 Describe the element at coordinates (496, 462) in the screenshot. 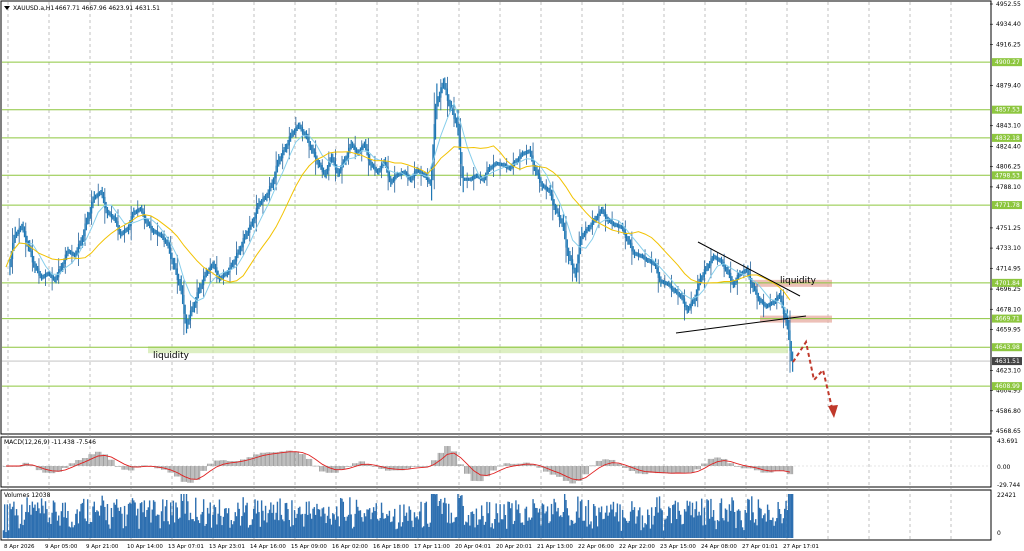

I see `macd-panel` at that location.